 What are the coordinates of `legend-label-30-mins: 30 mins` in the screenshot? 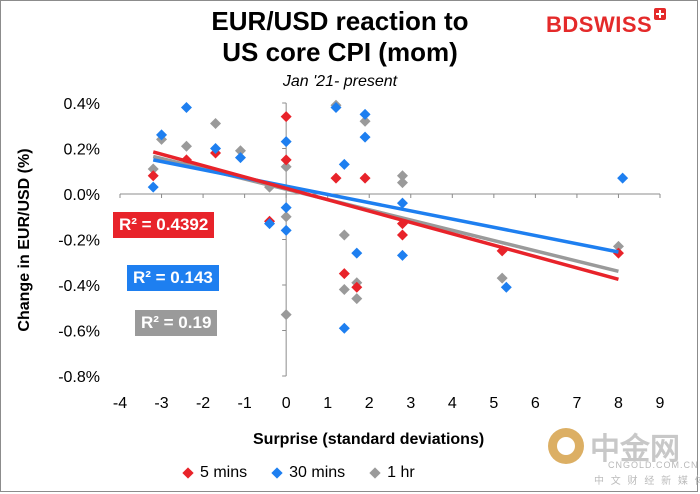 It's located at (317, 472).